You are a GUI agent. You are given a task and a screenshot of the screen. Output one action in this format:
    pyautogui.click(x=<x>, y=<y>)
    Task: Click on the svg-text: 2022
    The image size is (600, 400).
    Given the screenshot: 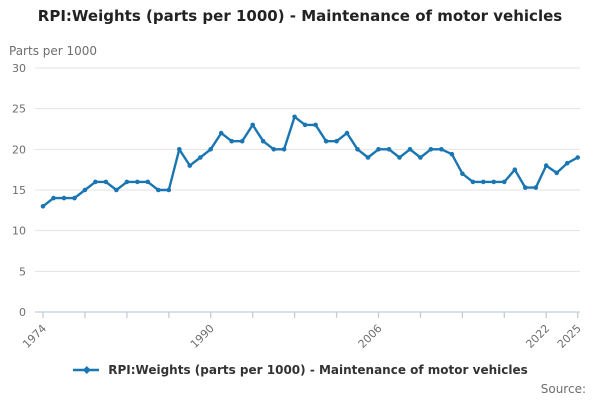 What is the action you would take?
    pyautogui.click(x=537, y=336)
    